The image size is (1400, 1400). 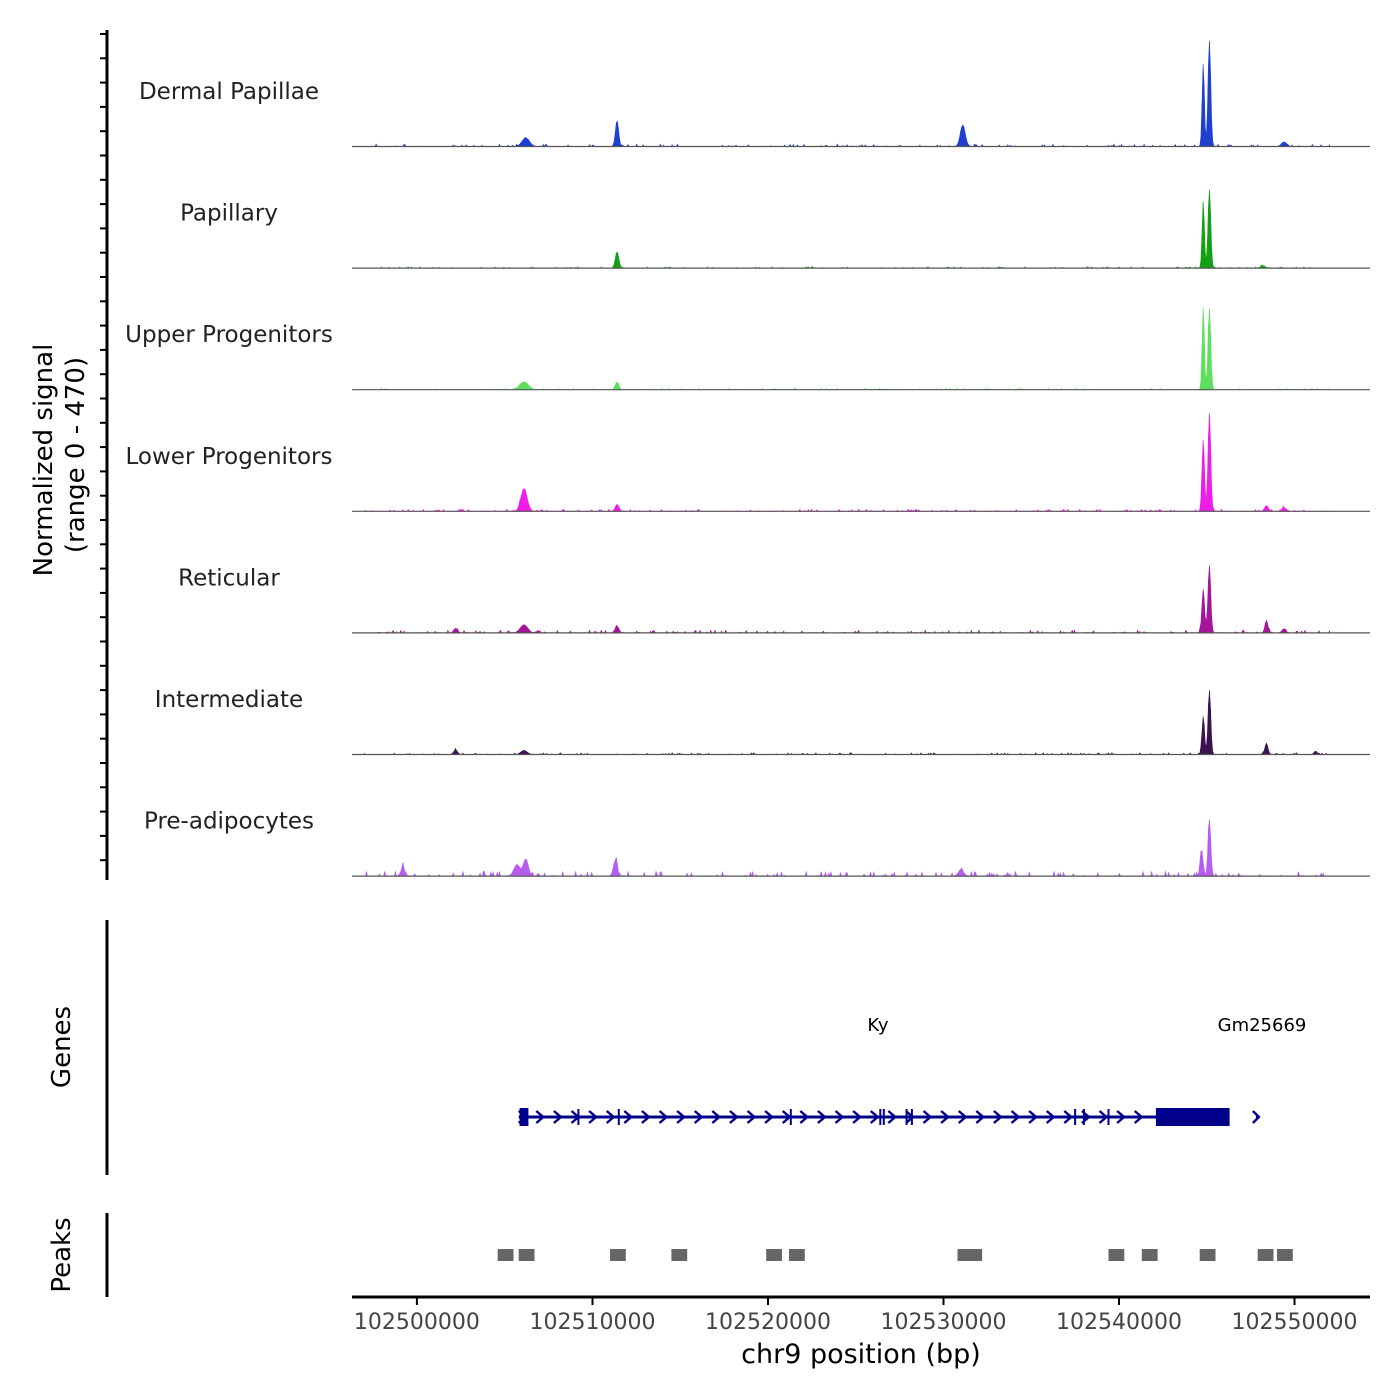 I want to click on gene-label: Gm25669, so click(x=1262, y=1025).